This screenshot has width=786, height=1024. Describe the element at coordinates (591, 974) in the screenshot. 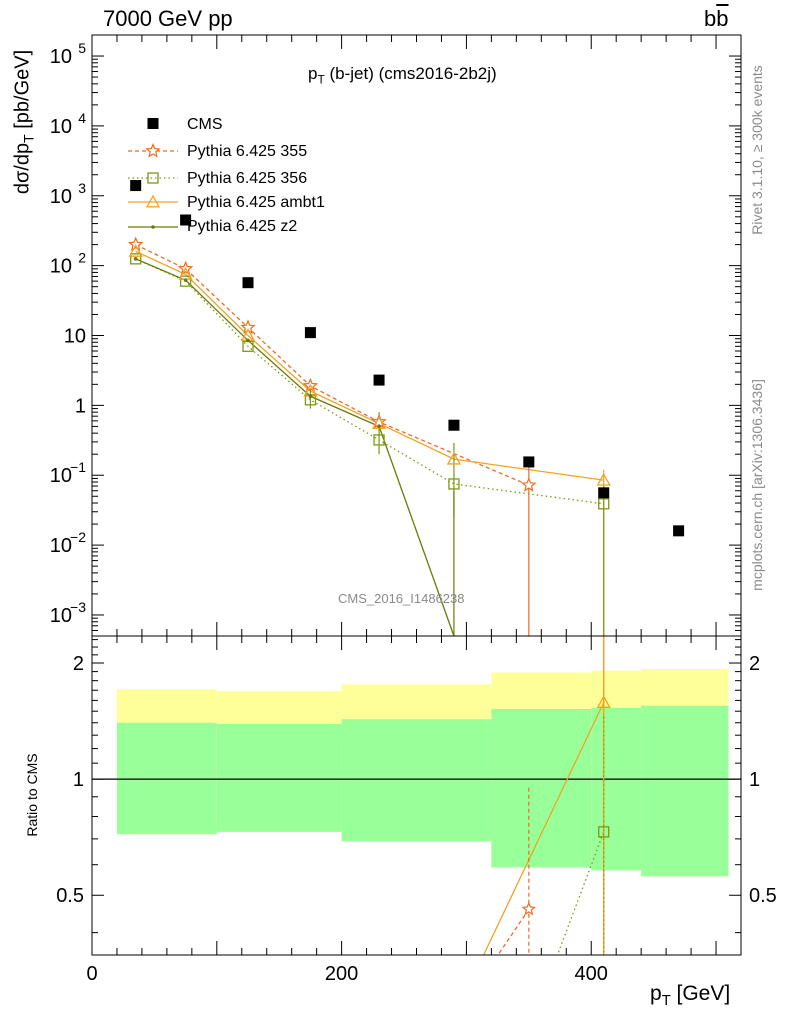

I see `x-tick-label: 400` at that location.